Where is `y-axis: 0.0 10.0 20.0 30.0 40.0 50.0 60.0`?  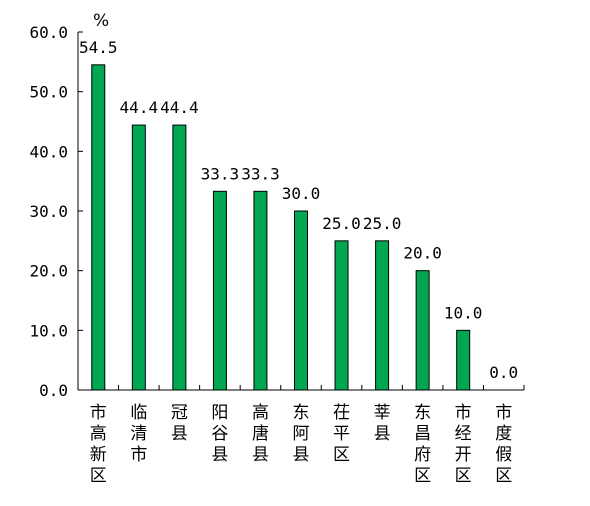
y-axis: 0.0 10.0 20.0 30.0 40.0 50.0 60.0 is located at coordinates (56, 211).